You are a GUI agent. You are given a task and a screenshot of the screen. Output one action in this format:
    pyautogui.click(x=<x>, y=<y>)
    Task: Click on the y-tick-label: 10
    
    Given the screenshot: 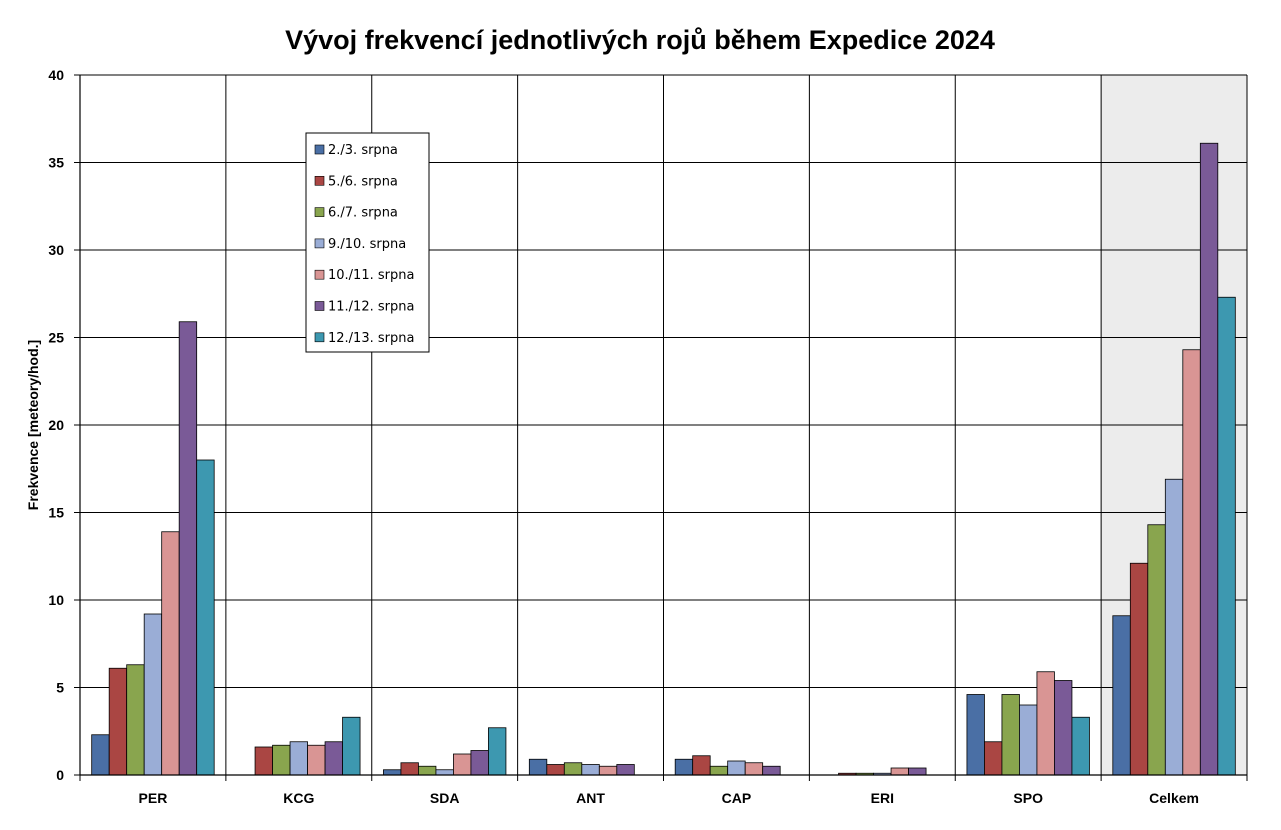 What is the action you would take?
    pyautogui.click(x=56, y=600)
    